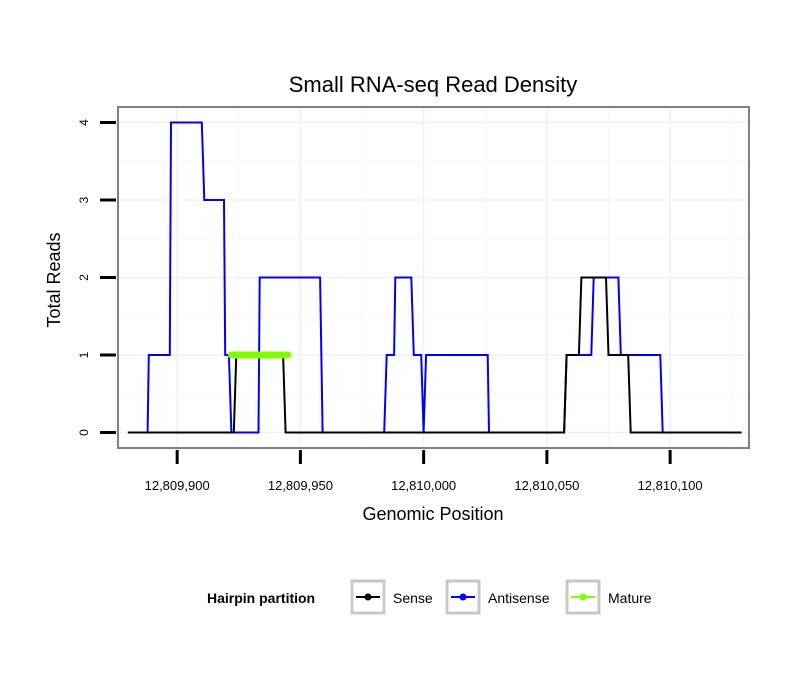 Image resolution: width=810 pixels, height=690 pixels. Describe the element at coordinates (423, 485) in the screenshot. I see `x-tick-label: 12,810,000` at that location.